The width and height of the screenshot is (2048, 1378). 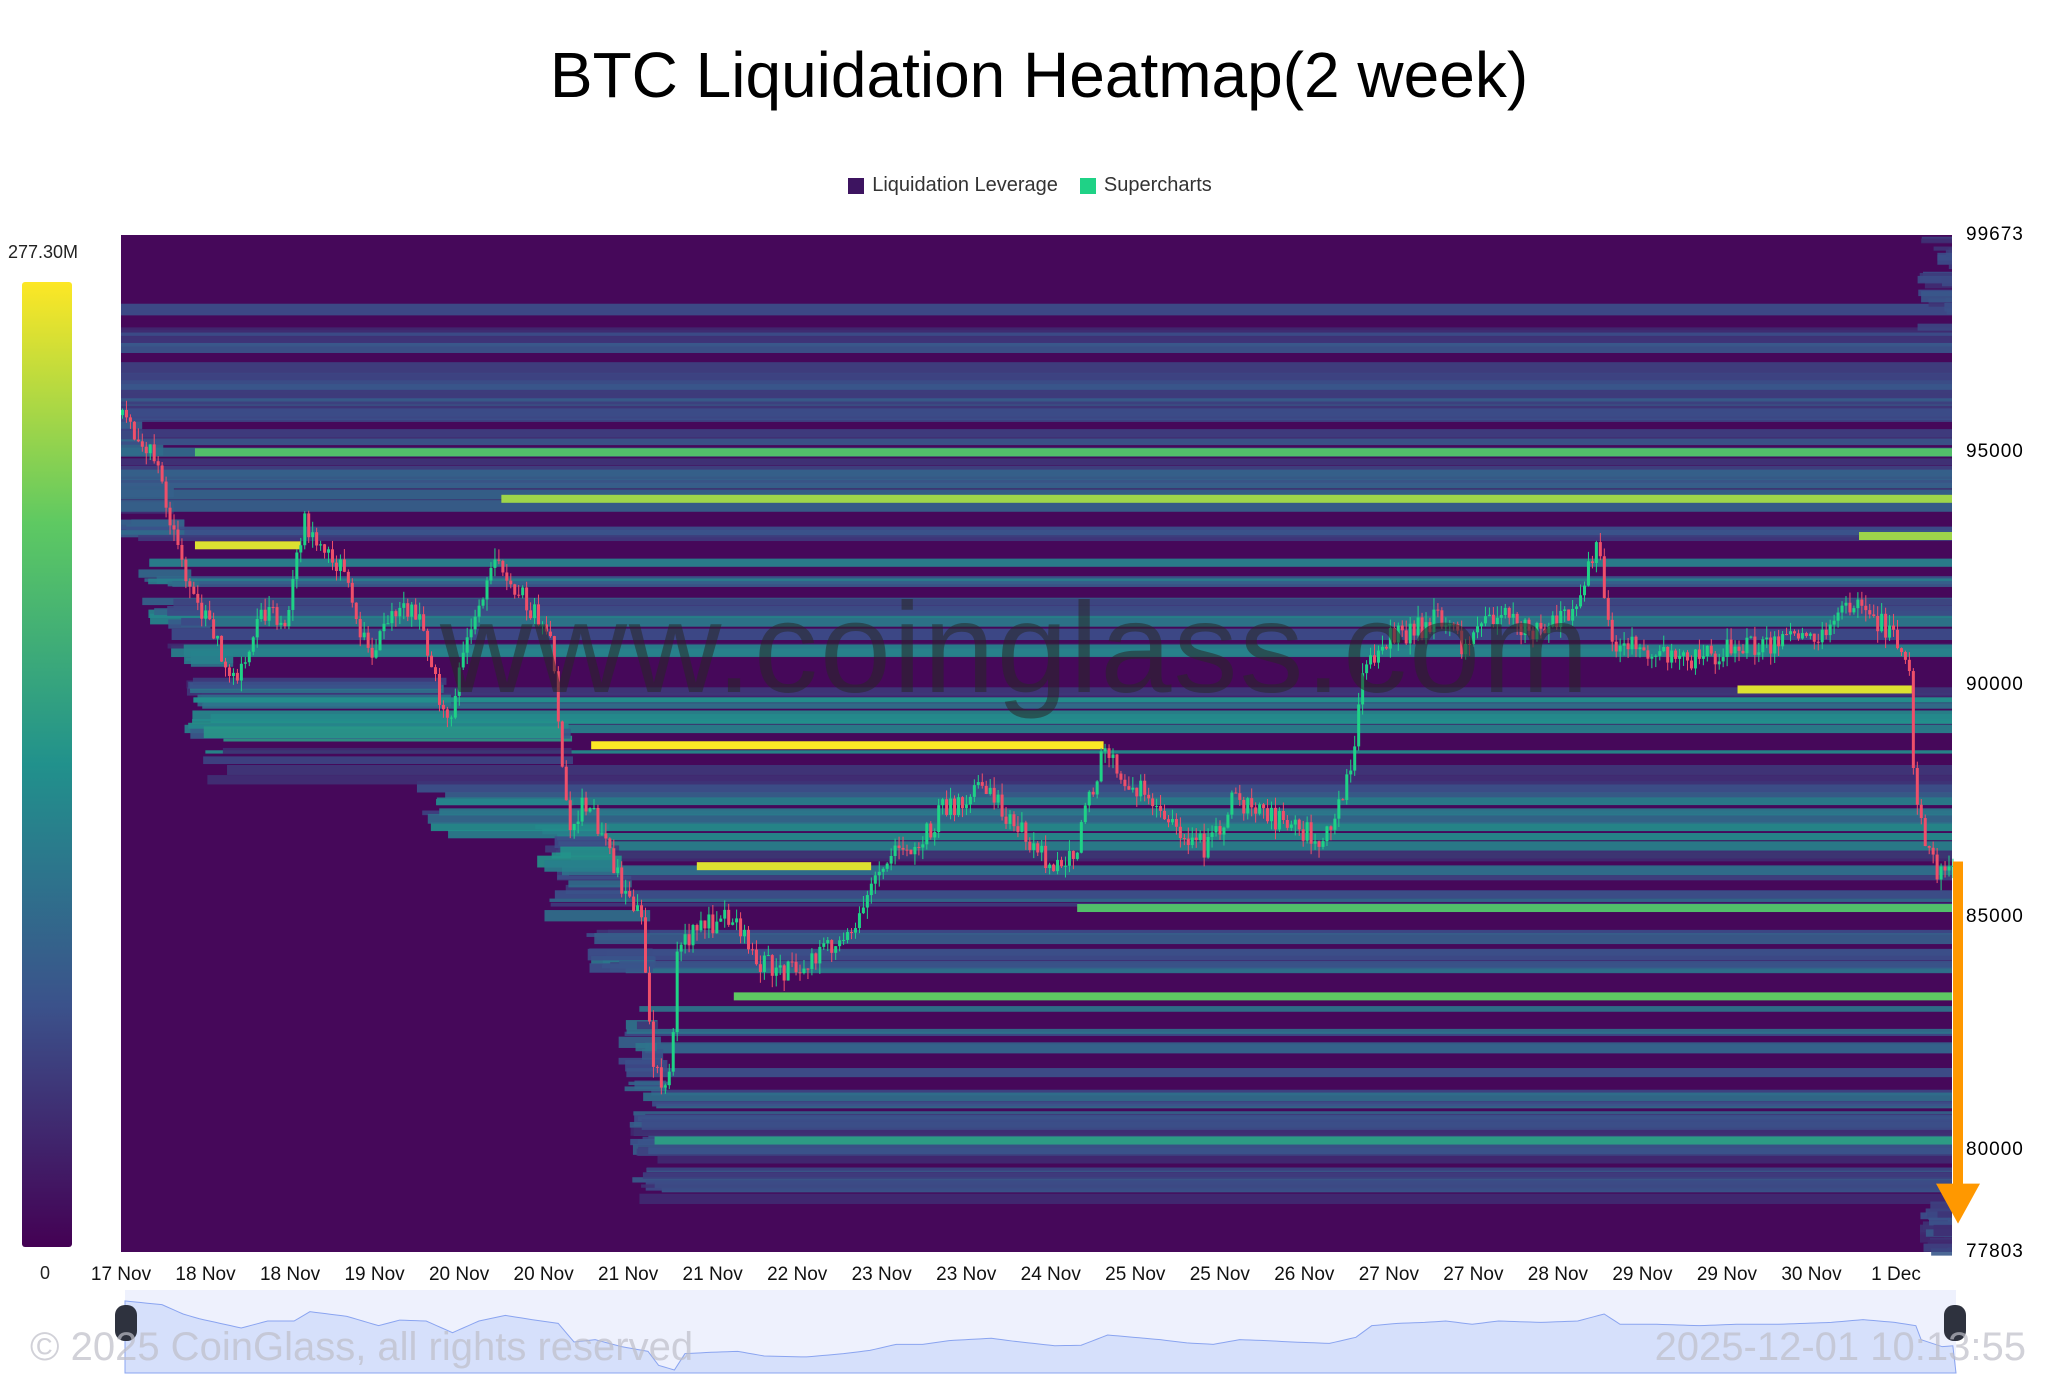 I want to click on legend-item-liquidation-leverage: Liquidation Leverage, so click(x=953, y=185).